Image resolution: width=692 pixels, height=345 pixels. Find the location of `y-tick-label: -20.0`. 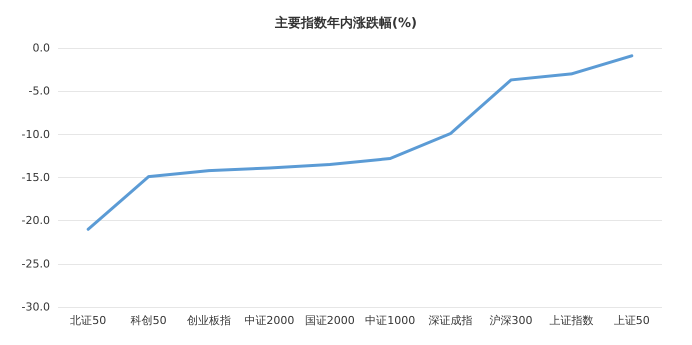

y-tick-label: -20.0 is located at coordinates (36, 221).